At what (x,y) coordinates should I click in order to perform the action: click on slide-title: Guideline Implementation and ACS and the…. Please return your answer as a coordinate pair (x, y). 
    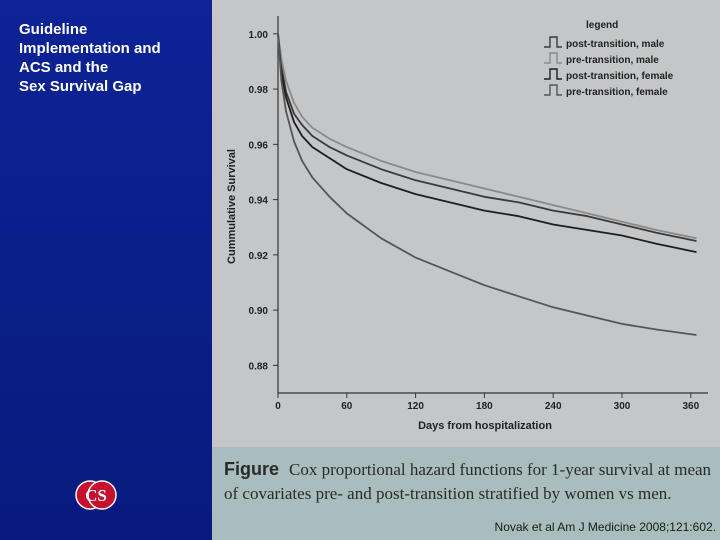
    Looking at the image, I should click on (114, 58).